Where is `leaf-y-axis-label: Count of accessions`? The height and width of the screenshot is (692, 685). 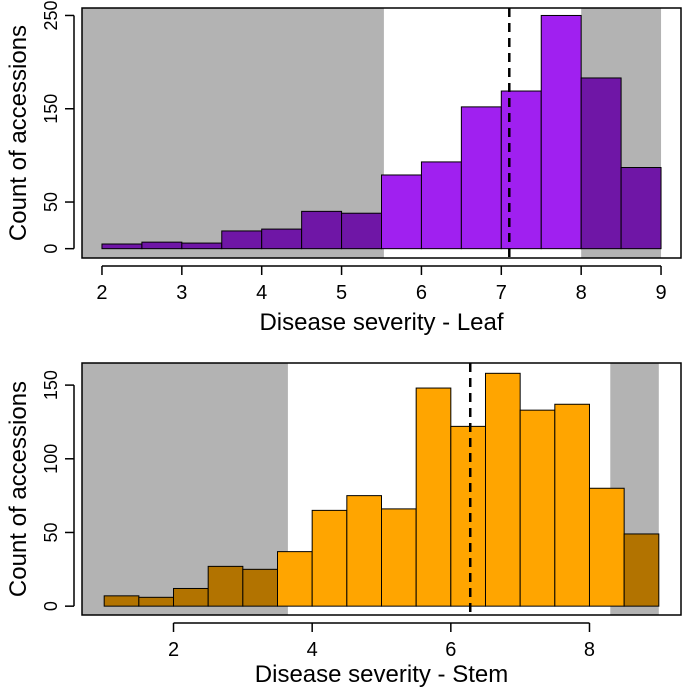 leaf-y-axis-label: Count of accessions is located at coordinates (18, 133).